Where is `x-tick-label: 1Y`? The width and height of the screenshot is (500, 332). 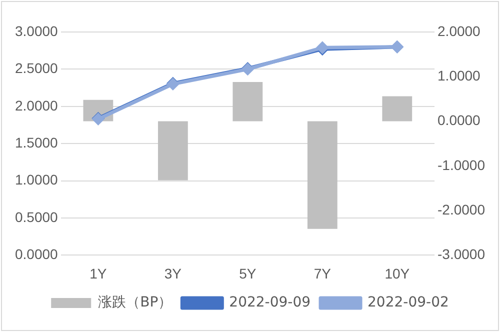
x-tick-label: 1Y is located at coordinates (99, 273).